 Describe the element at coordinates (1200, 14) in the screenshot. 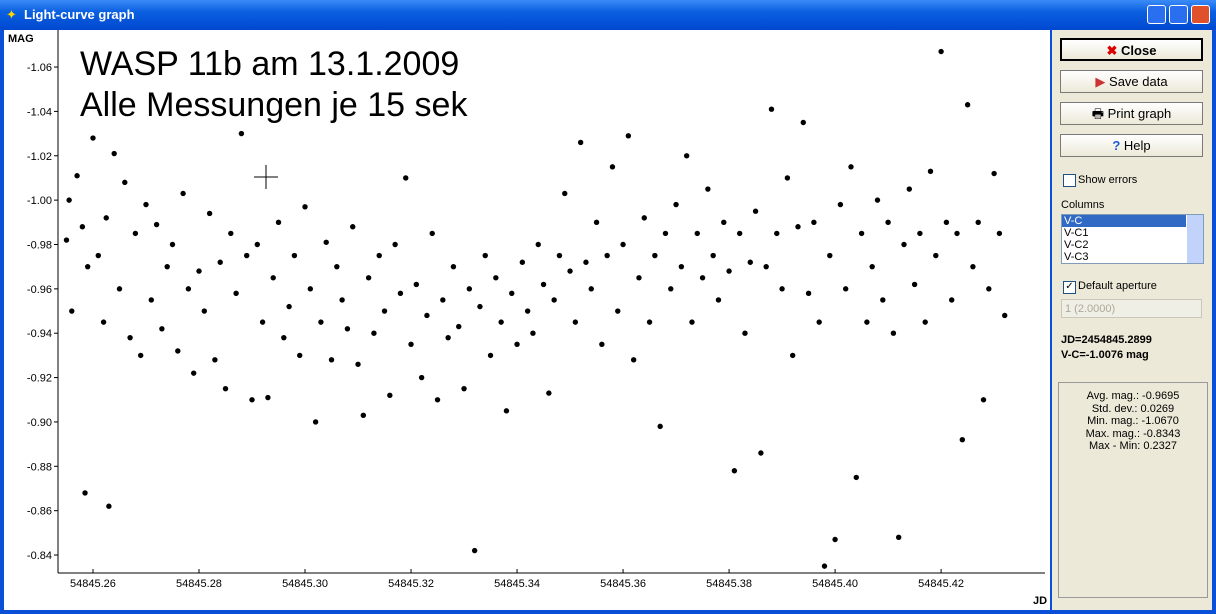

I see `close-window-button` at that location.